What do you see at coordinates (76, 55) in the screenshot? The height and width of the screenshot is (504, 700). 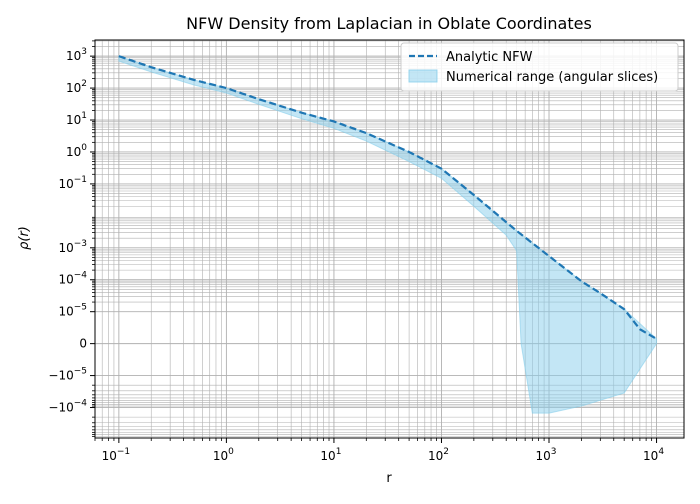 I see `y-tick-label: 10³` at bounding box center [76, 55].